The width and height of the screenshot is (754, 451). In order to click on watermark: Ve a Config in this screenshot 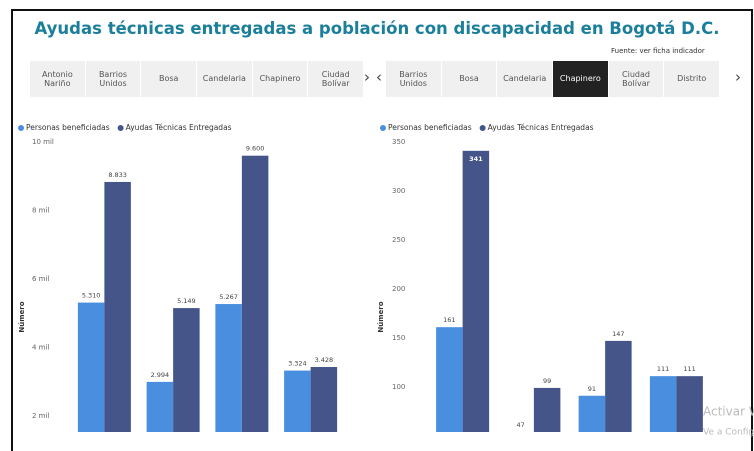, I will do `click(728, 433)`.